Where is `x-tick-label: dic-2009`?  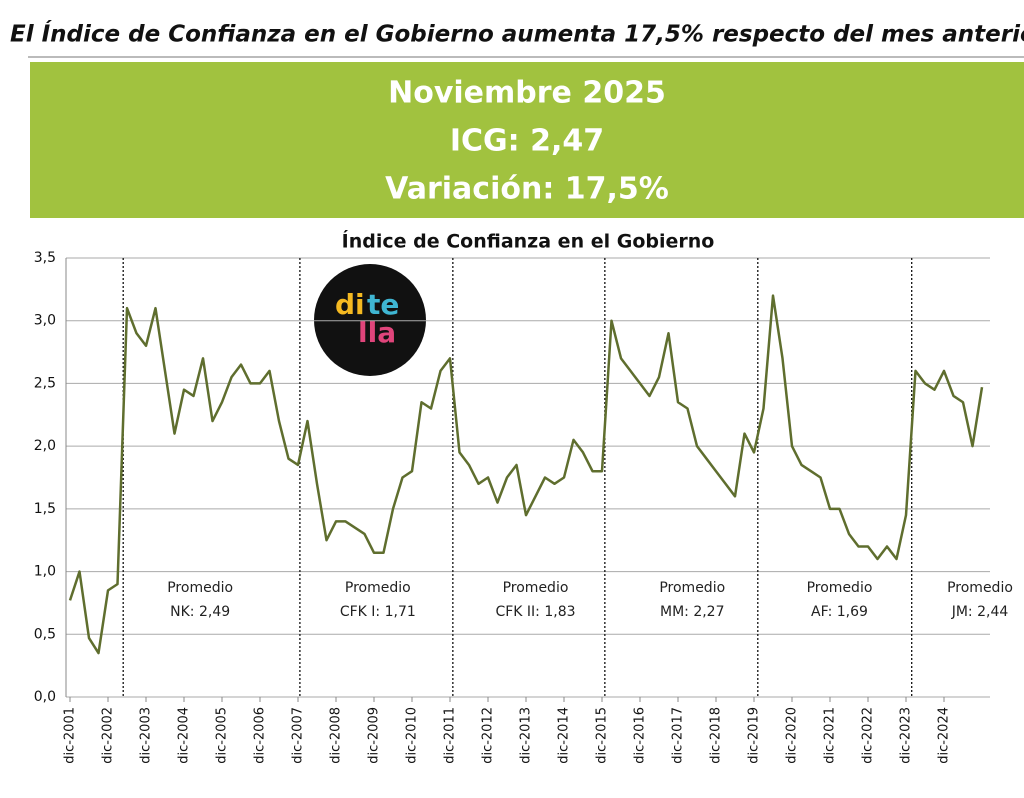
x-tick-label: dic-2009 is located at coordinates (374, 735).